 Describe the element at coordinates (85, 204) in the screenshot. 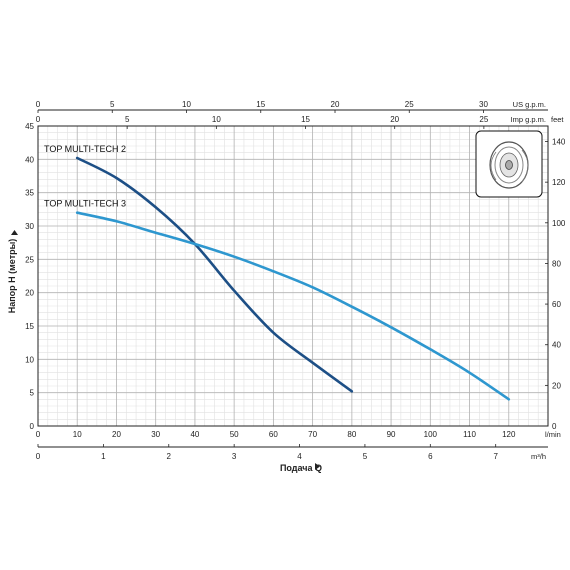

I see `series-label-2: TOP MULTI-TECH 3` at that location.